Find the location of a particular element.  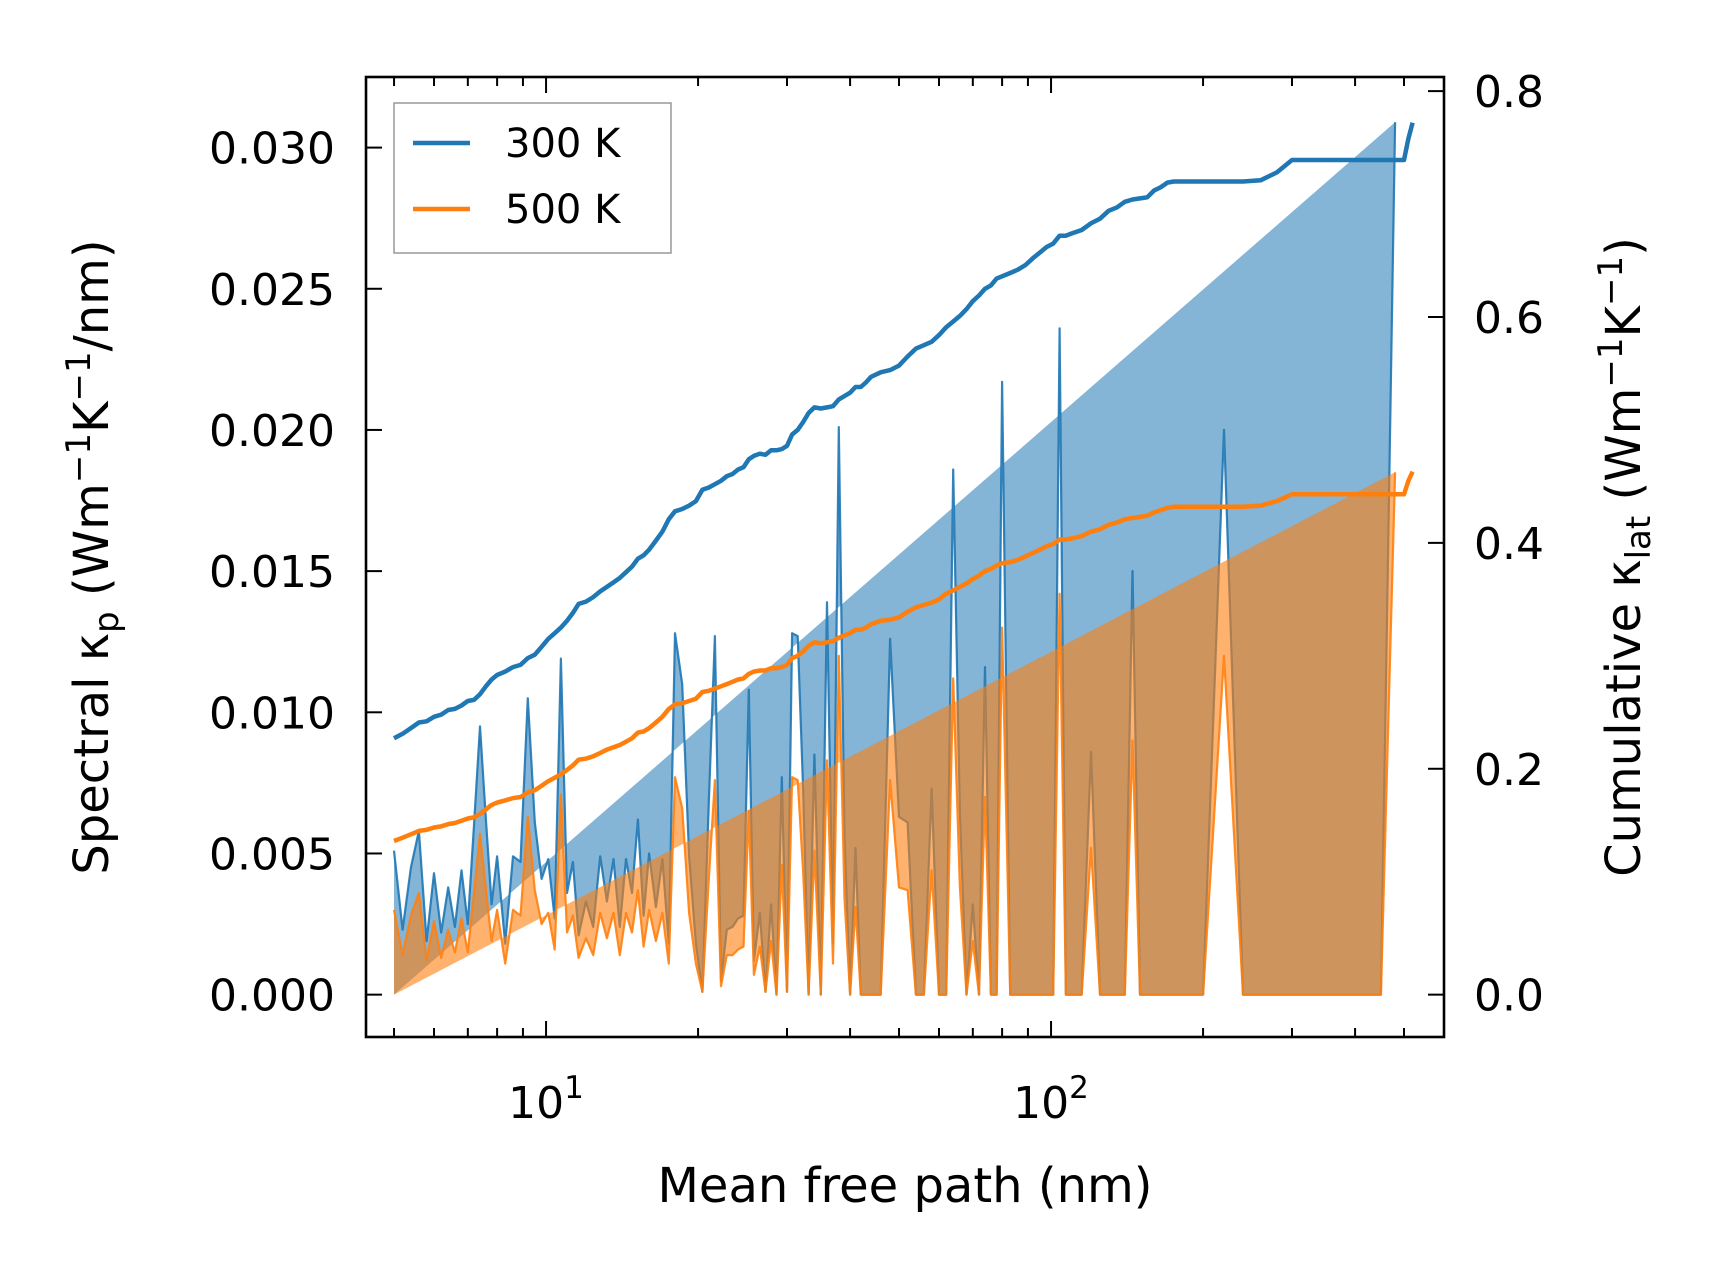

x-tick-label-exponent: 1 is located at coordinates (574, 1088).